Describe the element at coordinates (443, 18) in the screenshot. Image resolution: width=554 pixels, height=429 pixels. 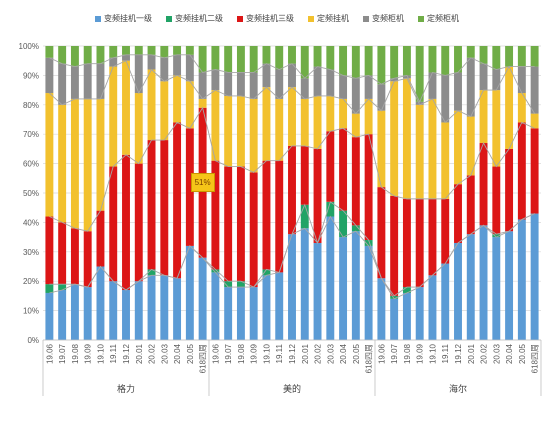
I see `legend-label: 定频柜机` at that location.